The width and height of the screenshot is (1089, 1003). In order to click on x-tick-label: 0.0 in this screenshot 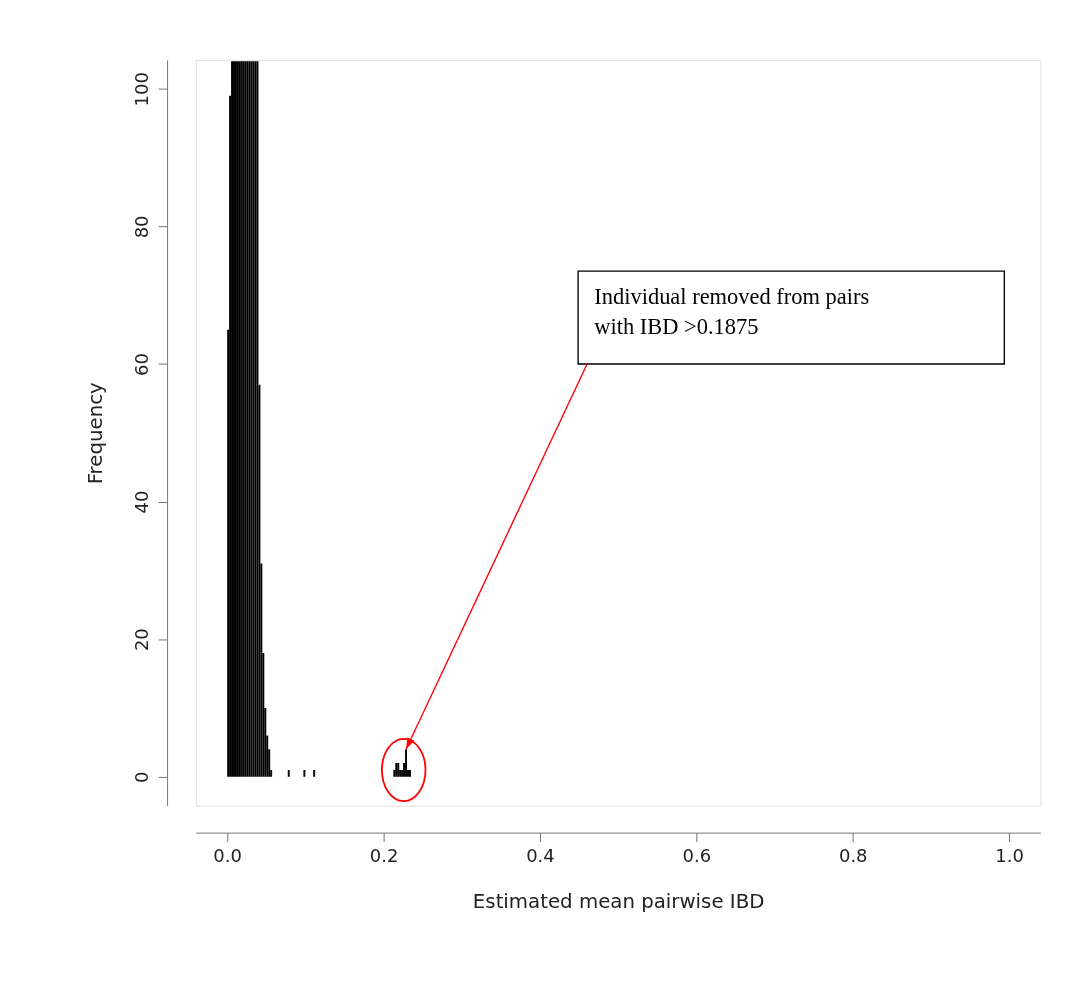, I will do `click(227, 855)`.